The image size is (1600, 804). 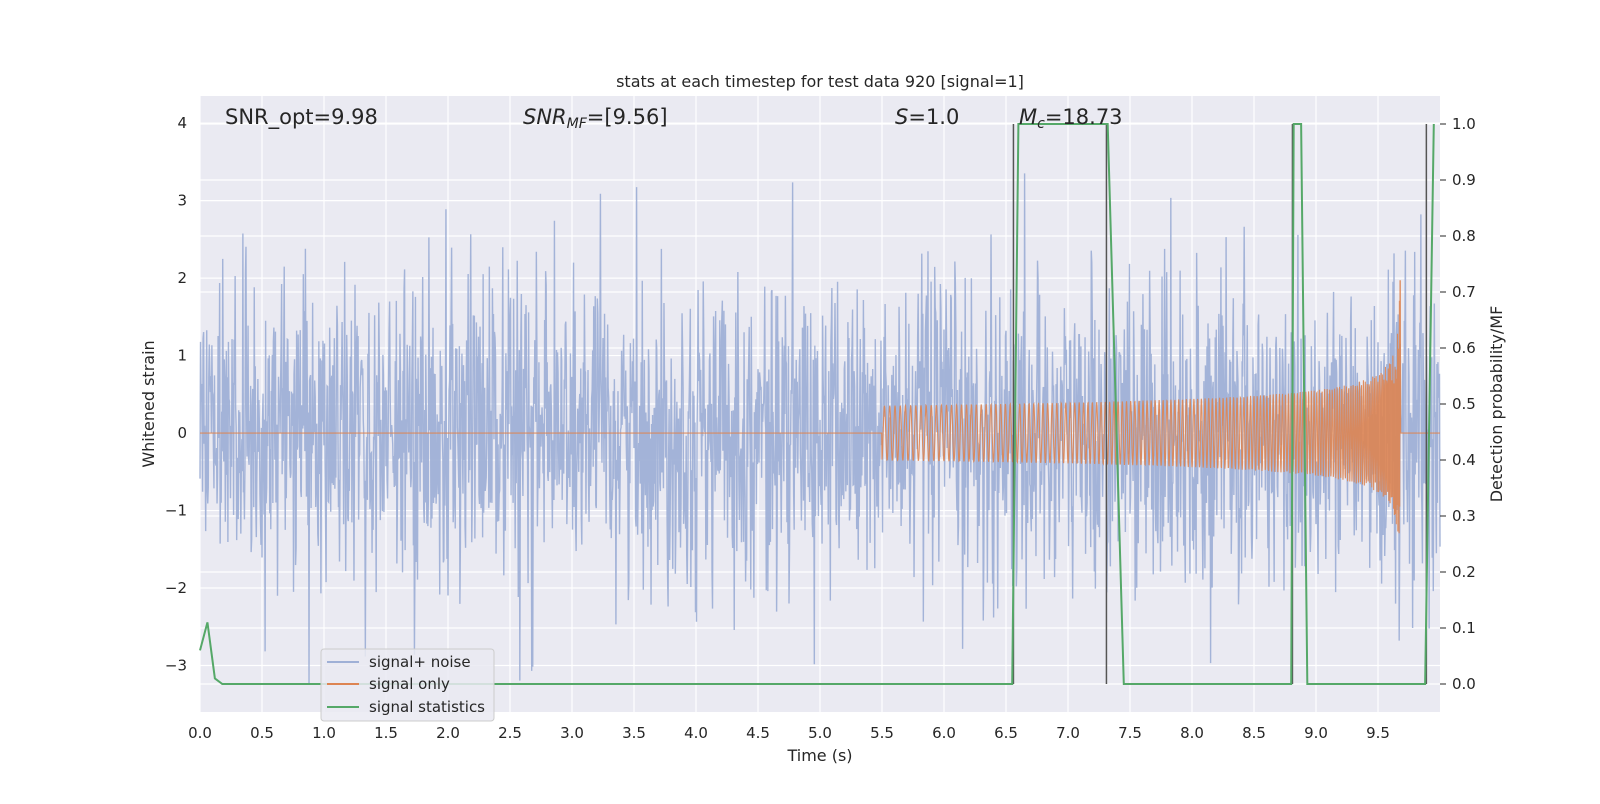 What do you see at coordinates (1130, 733) in the screenshot?
I see `x-tick-label: 7.5` at bounding box center [1130, 733].